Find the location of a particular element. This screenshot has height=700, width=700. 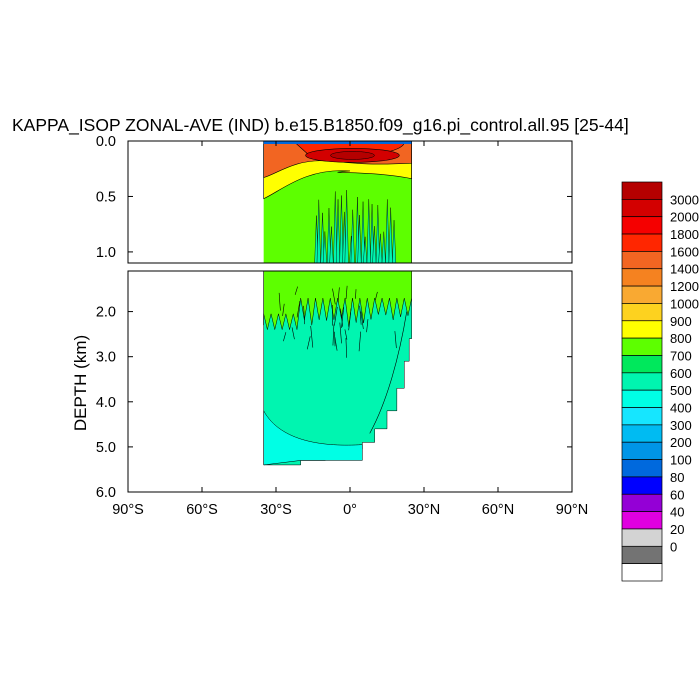

lower-y-tick-label: 3.0 is located at coordinates (106, 358).